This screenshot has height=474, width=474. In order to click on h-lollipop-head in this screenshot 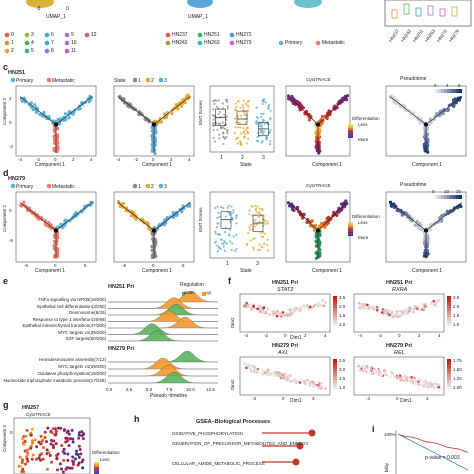, I will do `click(300, 446)`.